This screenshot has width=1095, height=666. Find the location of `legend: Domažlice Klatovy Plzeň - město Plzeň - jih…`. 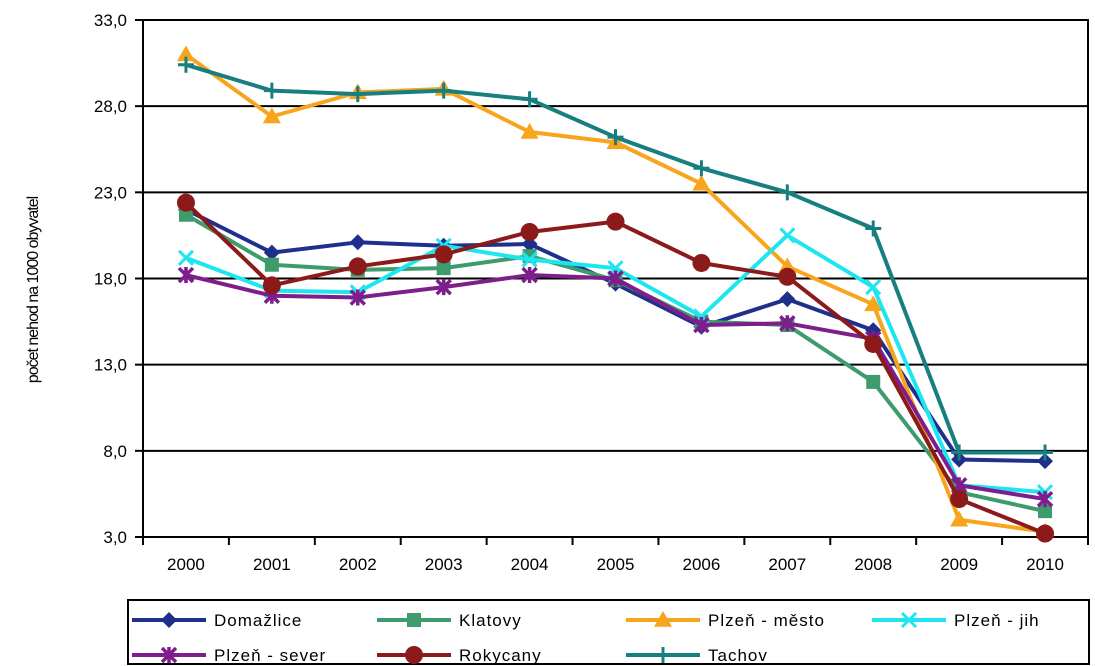

legend: Domažlice Klatovy Plzeň - město Plzeň - jih… is located at coordinates (608, 632).